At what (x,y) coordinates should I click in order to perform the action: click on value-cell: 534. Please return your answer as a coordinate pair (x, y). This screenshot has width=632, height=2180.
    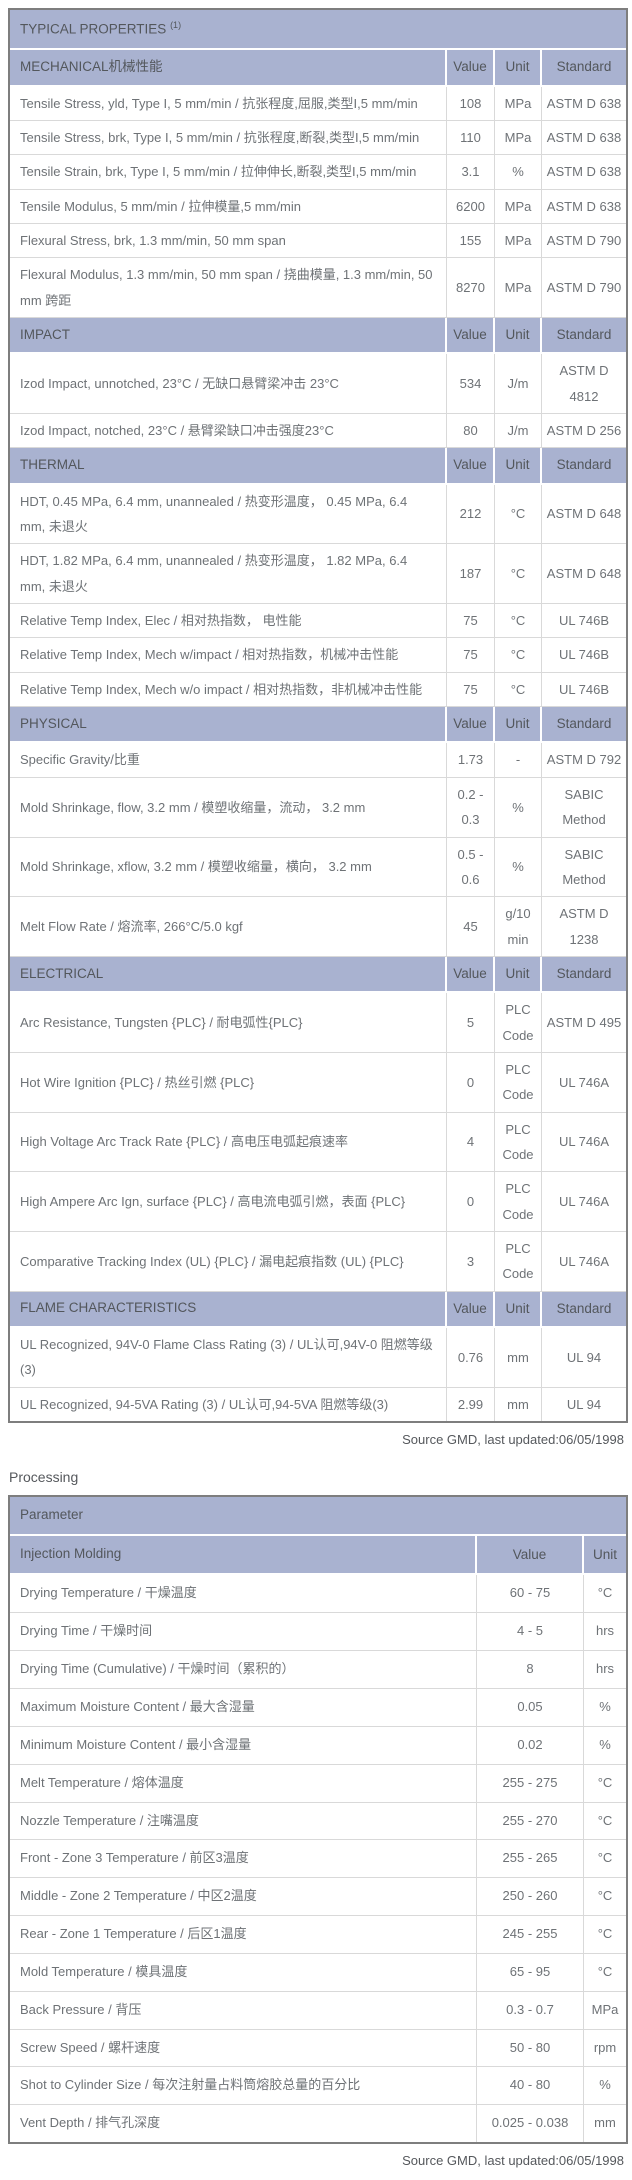
    Looking at the image, I should click on (471, 384).